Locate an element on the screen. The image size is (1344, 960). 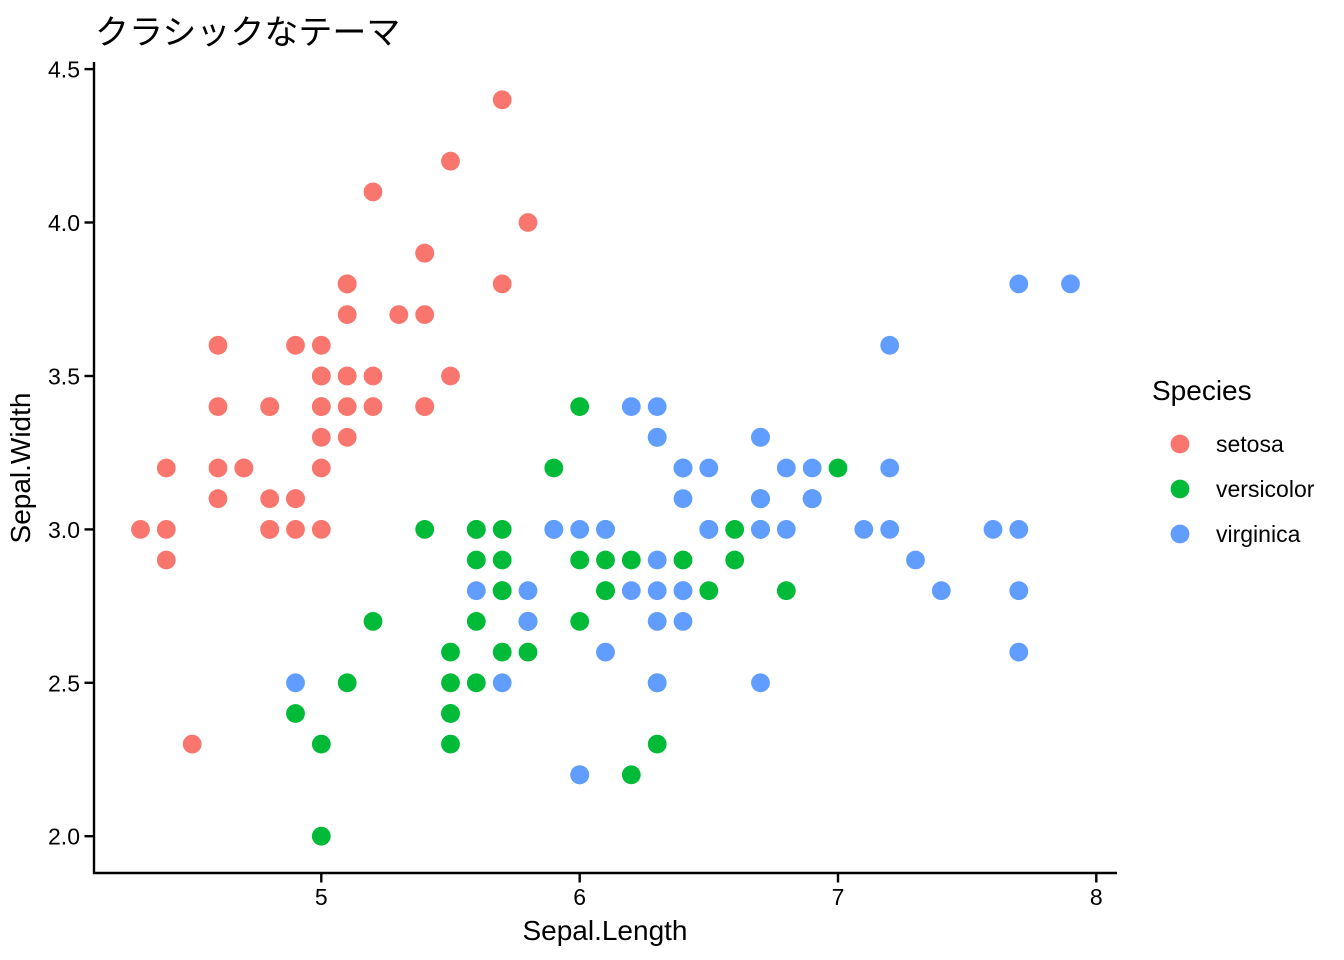
legend: Species setosa versicolor virginica is located at coordinates (1233, 460).